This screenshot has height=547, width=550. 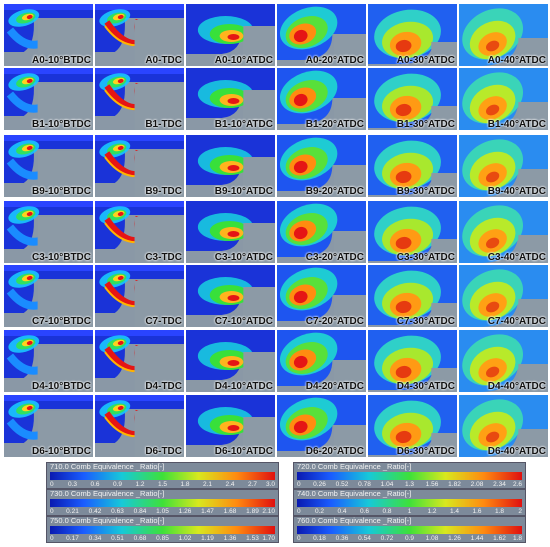 What do you see at coordinates (243, 386) in the screenshot?
I see `panel-label: D4-10°ATDC` at bounding box center [243, 386].